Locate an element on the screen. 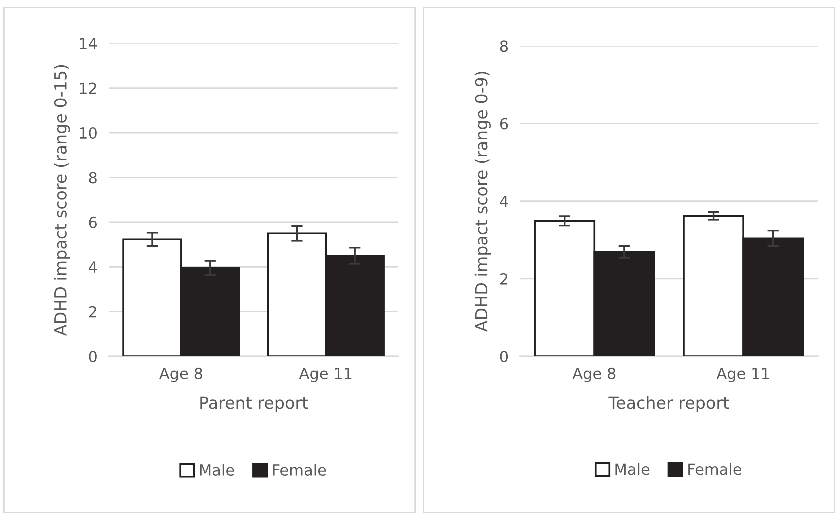 The image size is (839, 513). y-tick-label: 10 is located at coordinates (88, 133).